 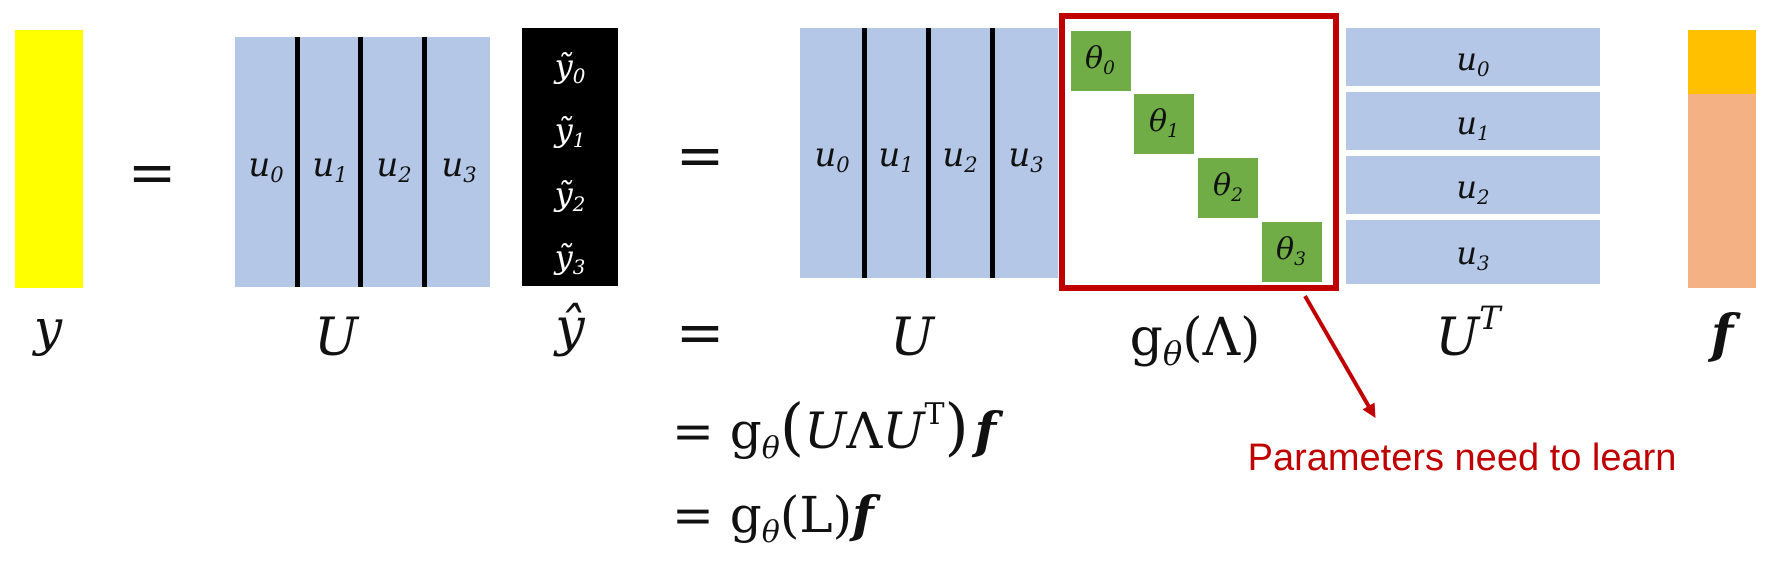 I want to click on U-right-column-3: u3, so click(x=1025, y=156).